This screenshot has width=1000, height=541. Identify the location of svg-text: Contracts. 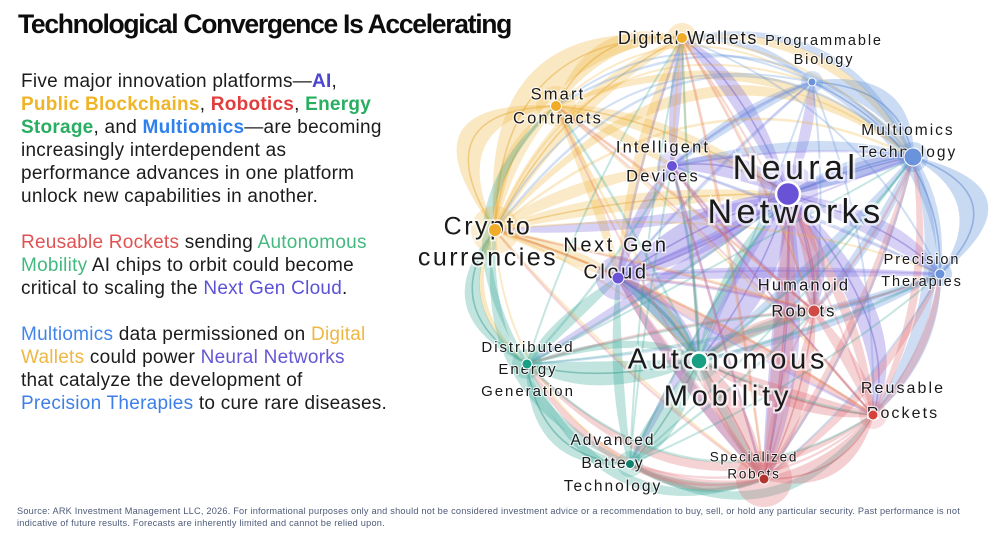
(558, 118).